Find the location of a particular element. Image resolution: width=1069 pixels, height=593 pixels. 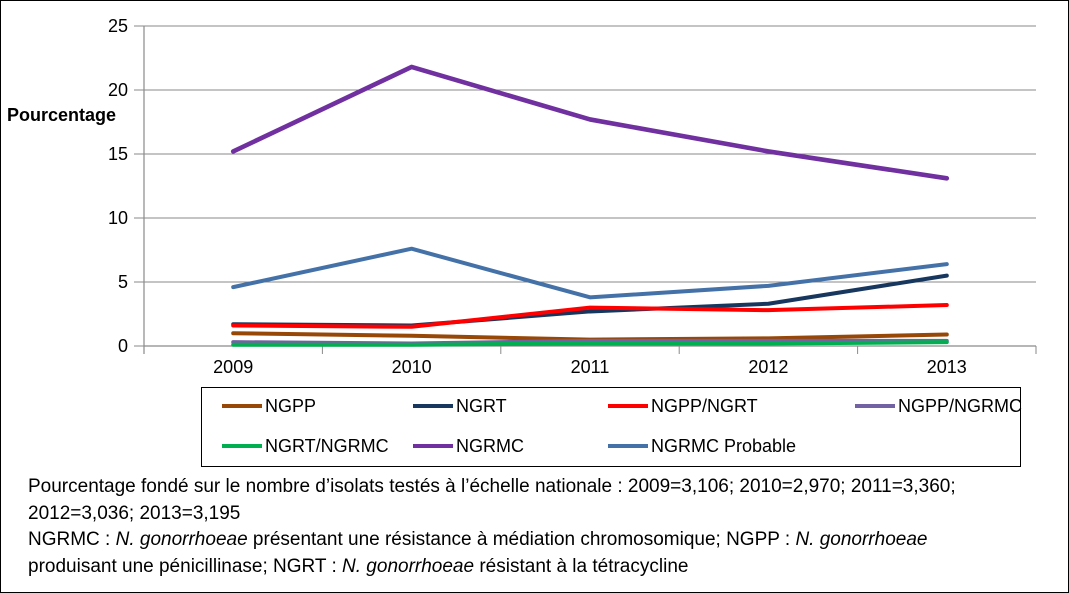

legend-item-ngrt: NGRT is located at coordinates (460, 406).